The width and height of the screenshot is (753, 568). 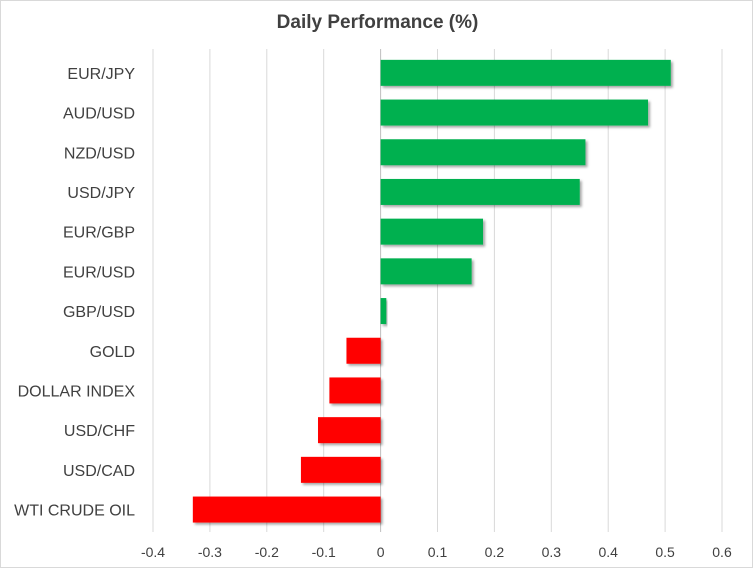 I want to click on x-tick-label: 0.6, so click(x=722, y=552).